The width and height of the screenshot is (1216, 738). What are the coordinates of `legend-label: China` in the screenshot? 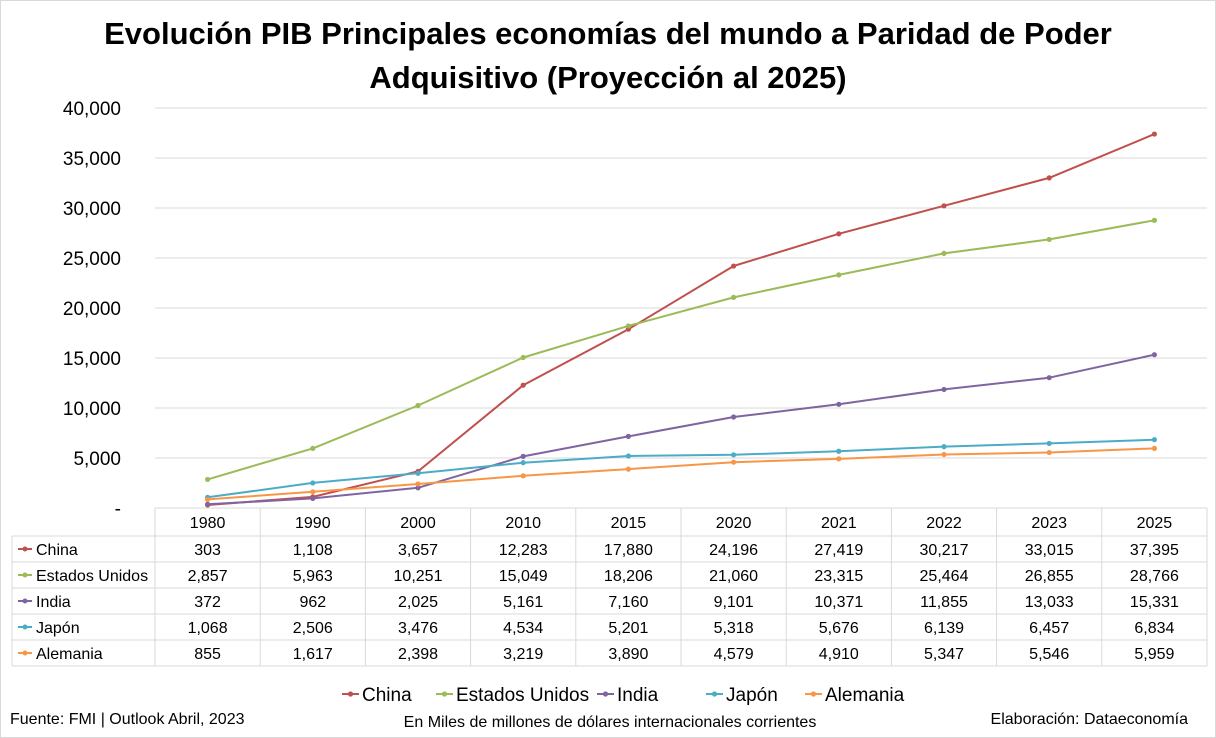 It's located at (387, 695).